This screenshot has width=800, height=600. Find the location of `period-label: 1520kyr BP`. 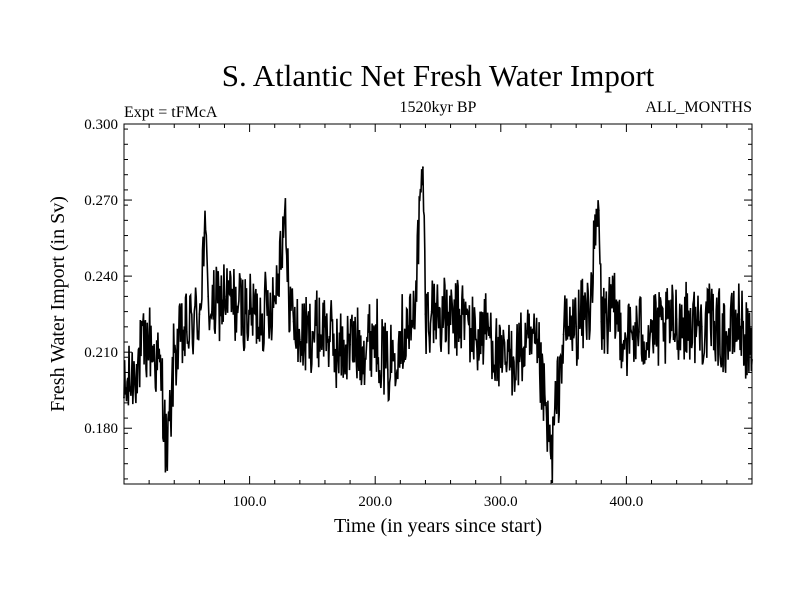

period-label: 1520kyr BP is located at coordinates (438, 107).